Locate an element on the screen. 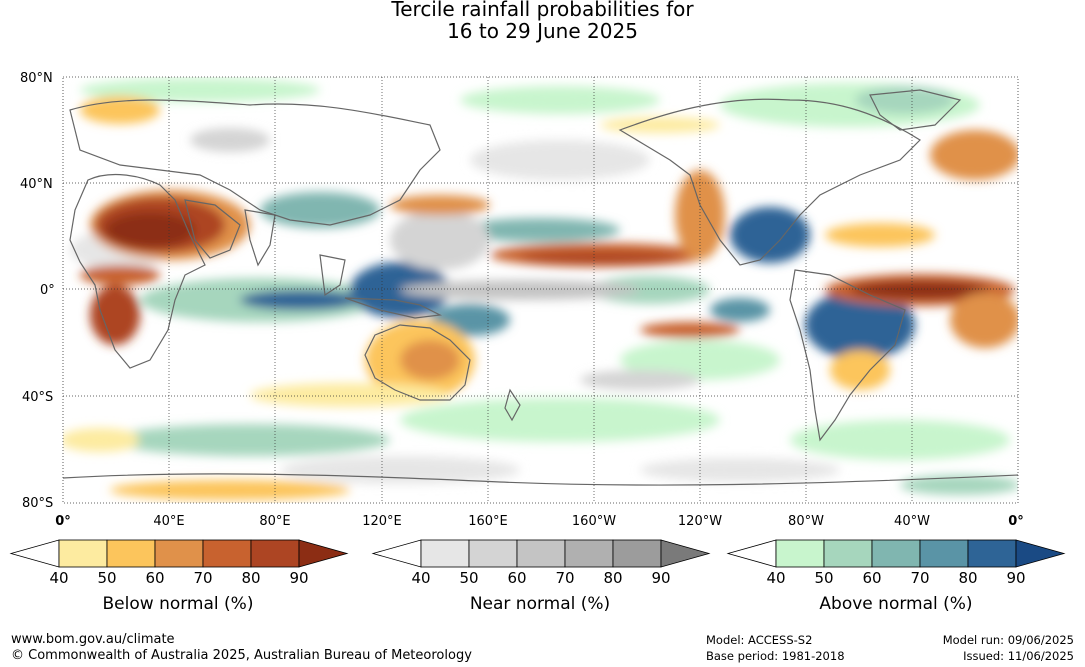 This screenshot has height=667, width=1085. lat-label: 40°S is located at coordinates (37, 397).